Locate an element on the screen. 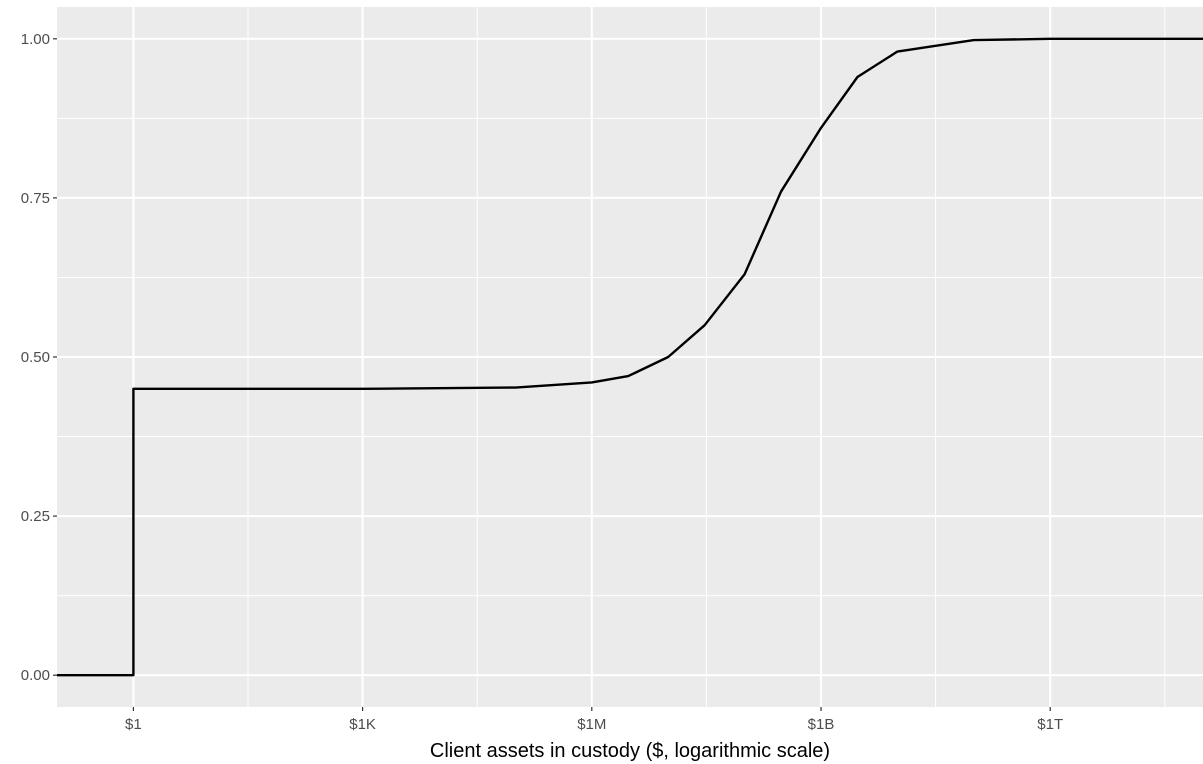 The height and width of the screenshot is (764, 1203). y-tick-label: 0.75 is located at coordinates (35, 198).